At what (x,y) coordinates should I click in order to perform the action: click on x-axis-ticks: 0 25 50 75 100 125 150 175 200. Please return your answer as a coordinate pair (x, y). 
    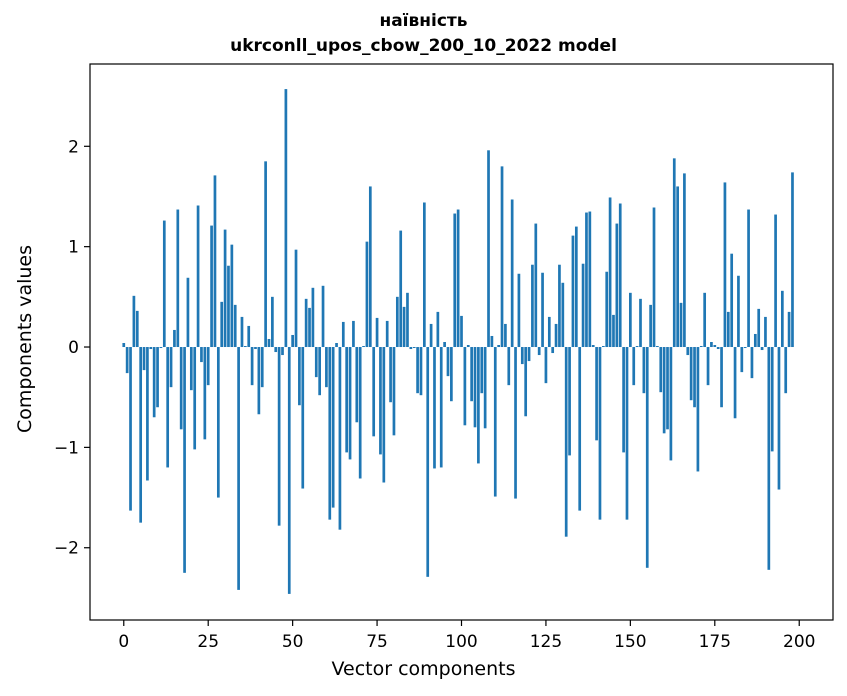
    Looking at the image, I should click on (466, 636).